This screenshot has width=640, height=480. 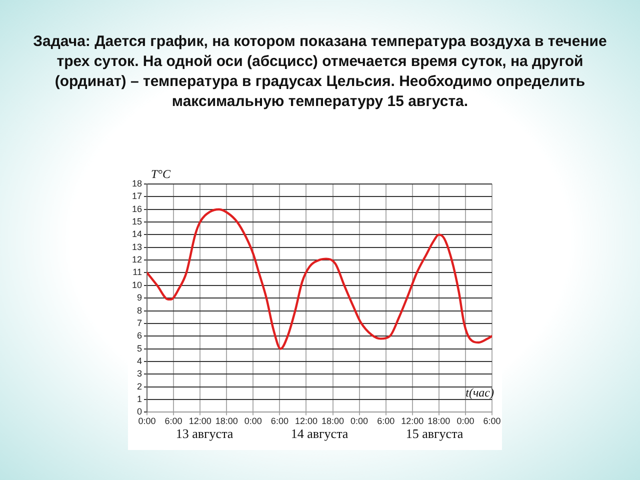 I want to click on y-tick-label: 11, so click(x=137, y=272).